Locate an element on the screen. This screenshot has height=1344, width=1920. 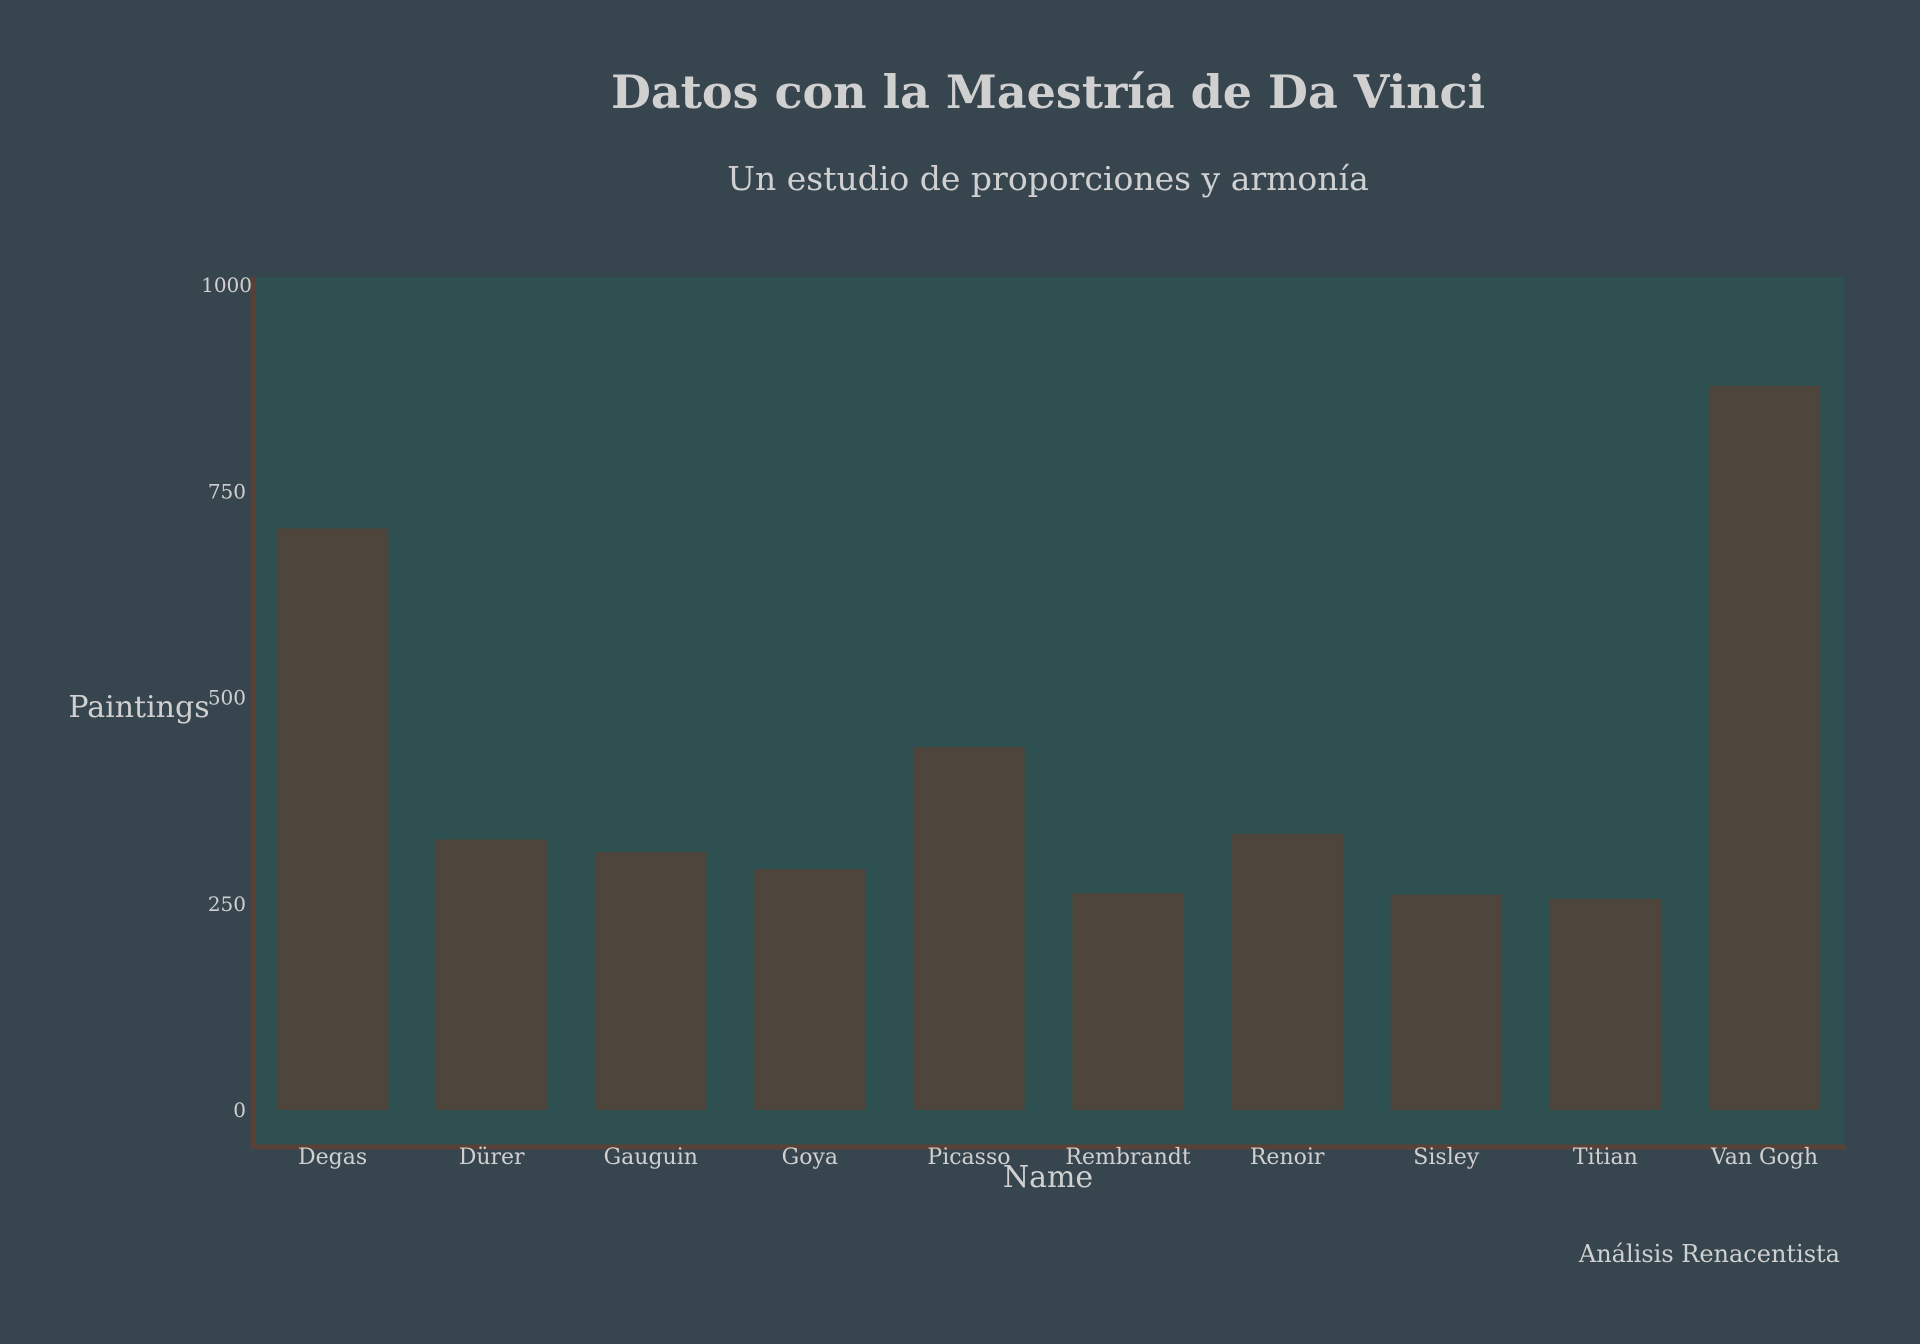
bar-van-gogh is located at coordinates (1764, 747).